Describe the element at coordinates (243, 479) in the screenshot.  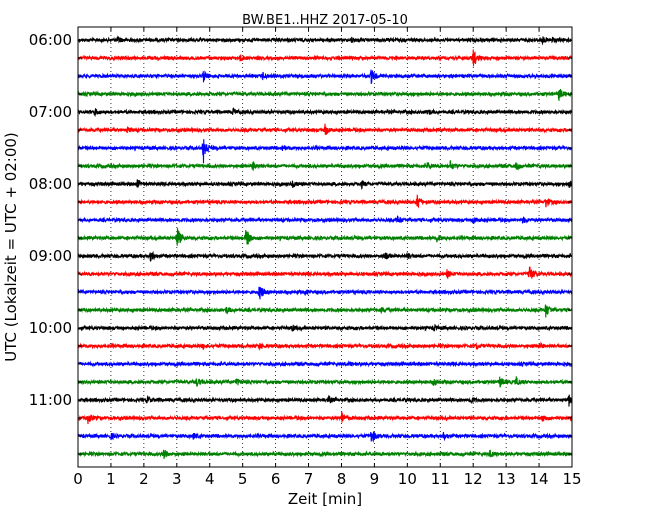
I see `x-tick-label: 5` at that location.